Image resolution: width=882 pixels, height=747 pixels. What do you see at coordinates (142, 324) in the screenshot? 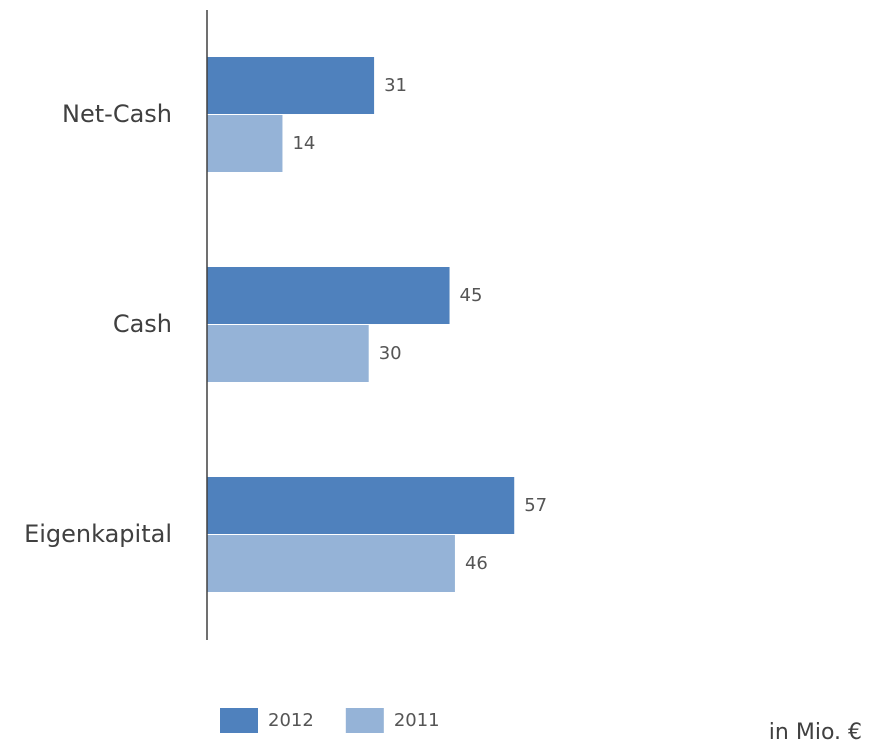
I see `category-label: Cash` at bounding box center [142, 324].